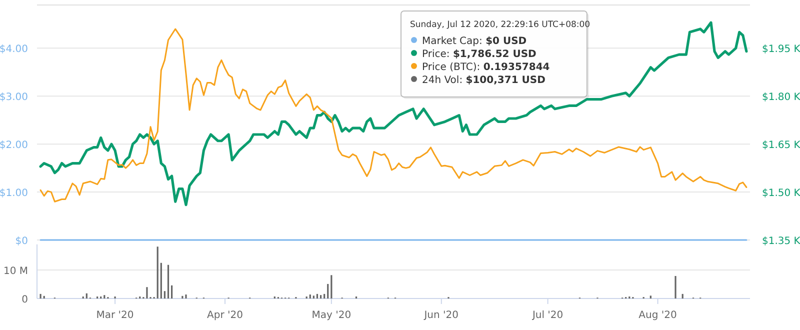 Image resolution: width=800 pixels, height=330 pixels. Describe the element at coordinates (14, 194) in the screenshot. I see `y-tick-label: $1.00` at that location.